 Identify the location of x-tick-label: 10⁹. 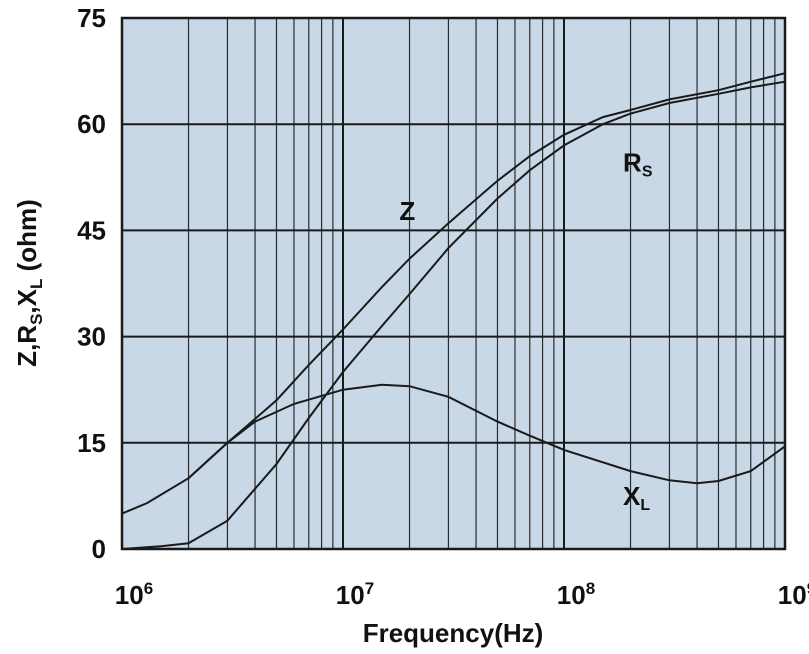
(793, 594).